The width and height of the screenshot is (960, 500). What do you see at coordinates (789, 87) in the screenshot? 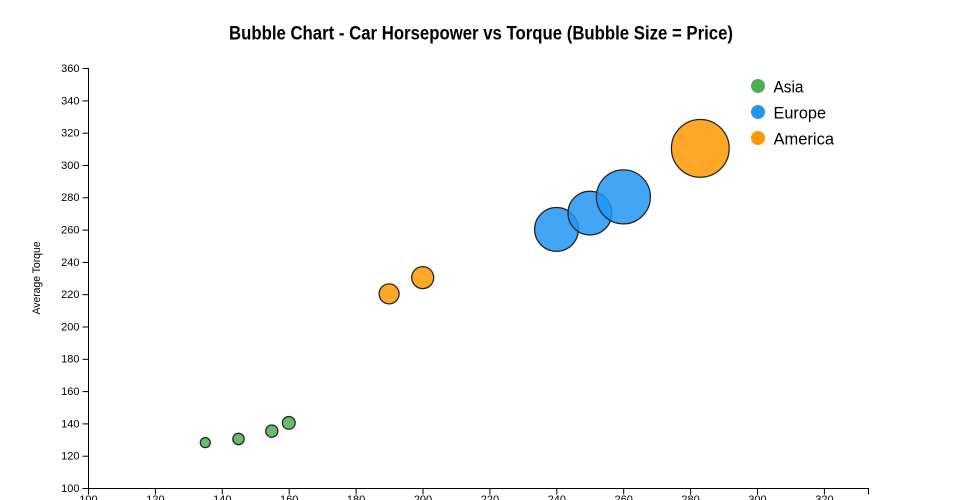
I see `svg-text: Asia` at bounding box center [789, 87].